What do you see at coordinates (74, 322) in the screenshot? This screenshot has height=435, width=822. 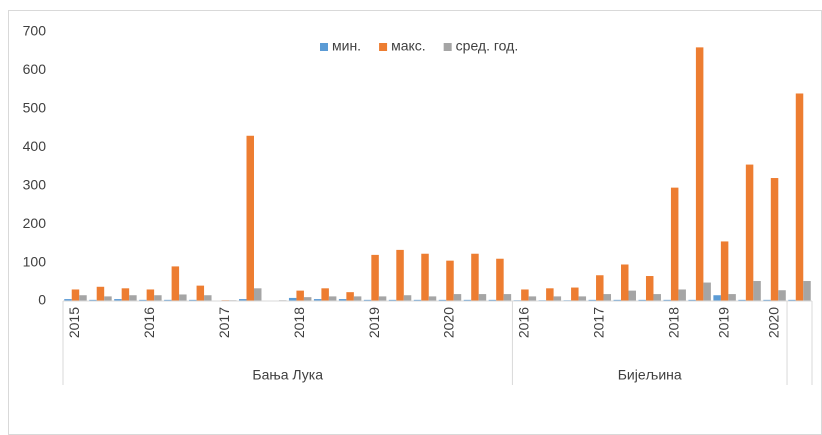 I see `x-tick-label: 2015` at bounding box center [74, 322].